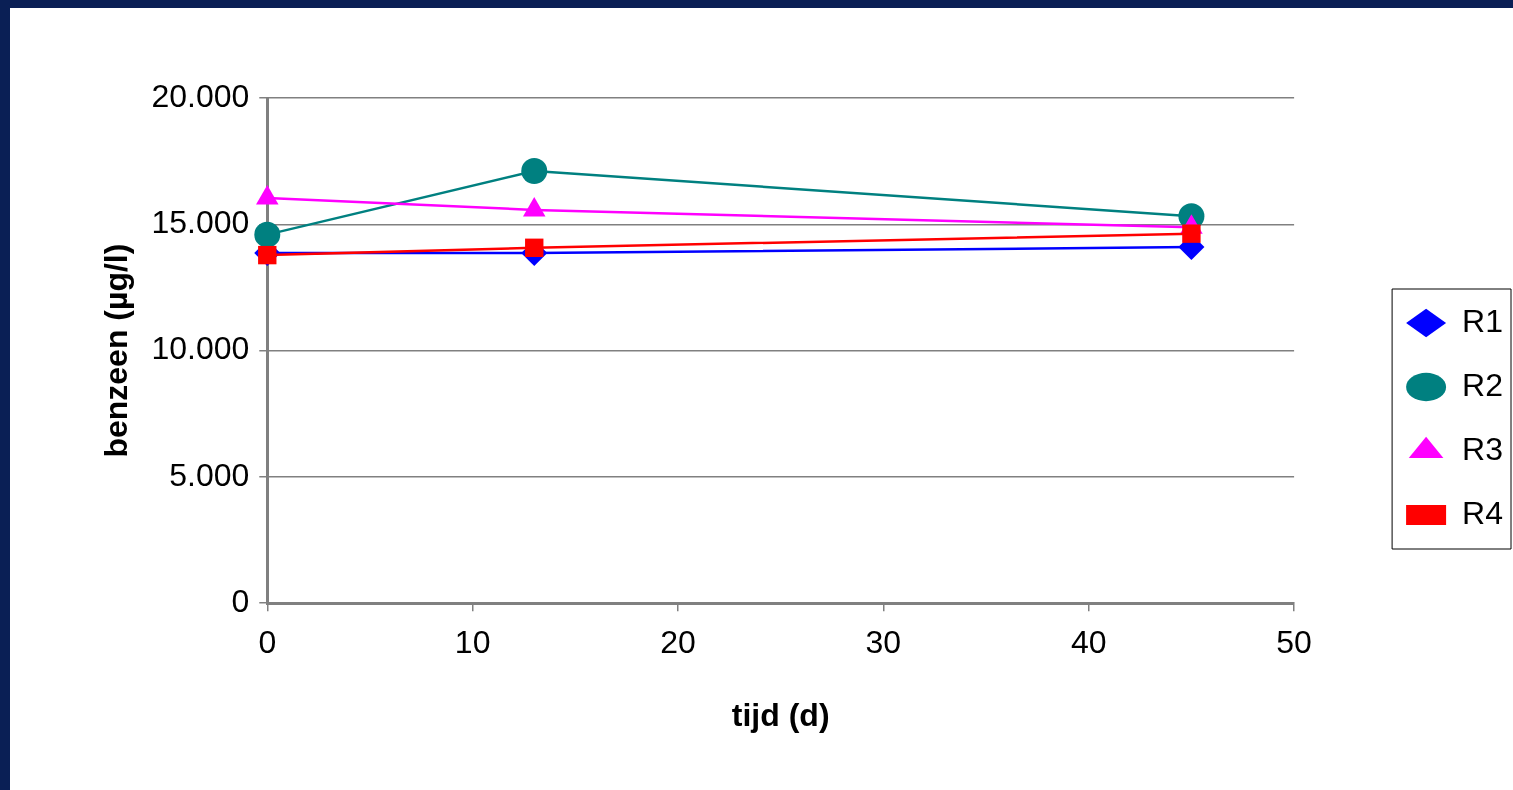 This screenshot has height=790, width=1513. What do you see at coordinates (200, 222) in the screenshot?
I see `y-tick-label: 15.000` at bounding box center [200, 222].